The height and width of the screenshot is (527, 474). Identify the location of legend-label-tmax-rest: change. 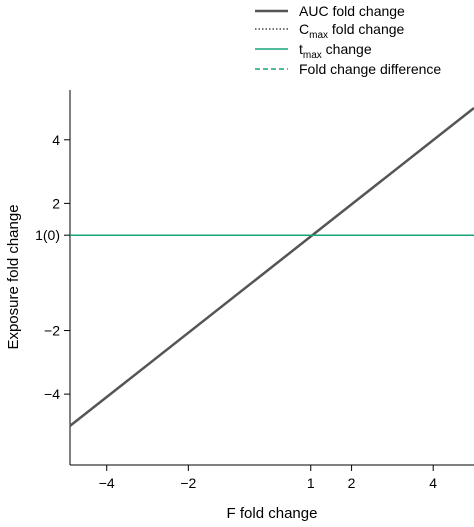
(347, 49).